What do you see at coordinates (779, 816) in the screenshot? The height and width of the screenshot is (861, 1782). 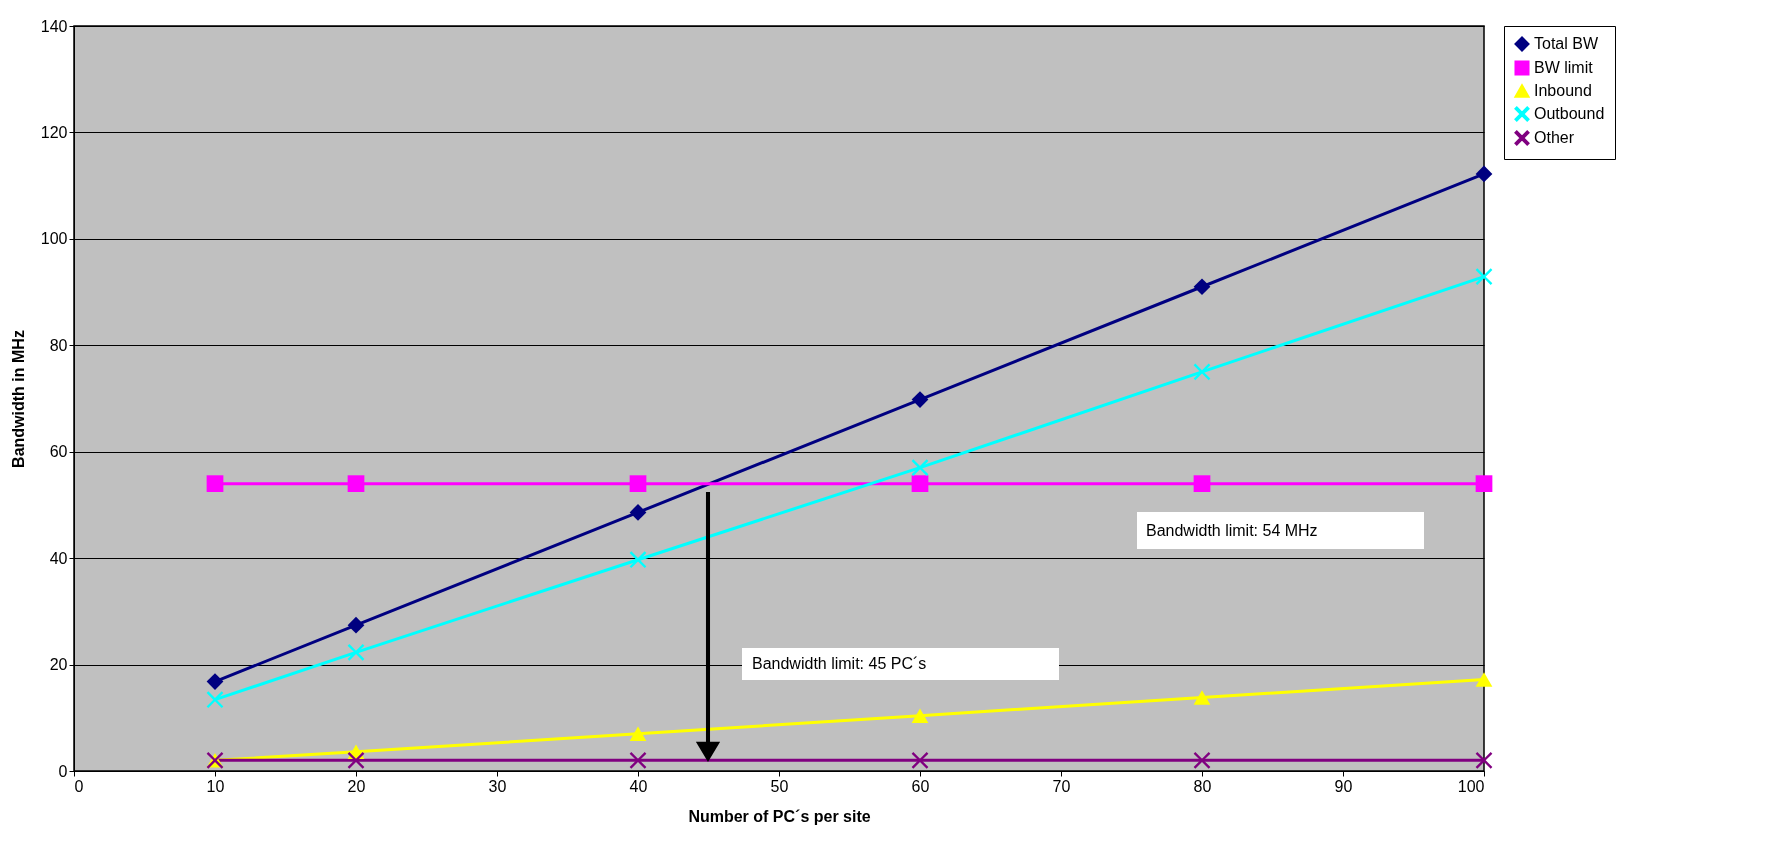 I see `x-axis-title: Number of PC´s per site` at bounding box center [779, 816].